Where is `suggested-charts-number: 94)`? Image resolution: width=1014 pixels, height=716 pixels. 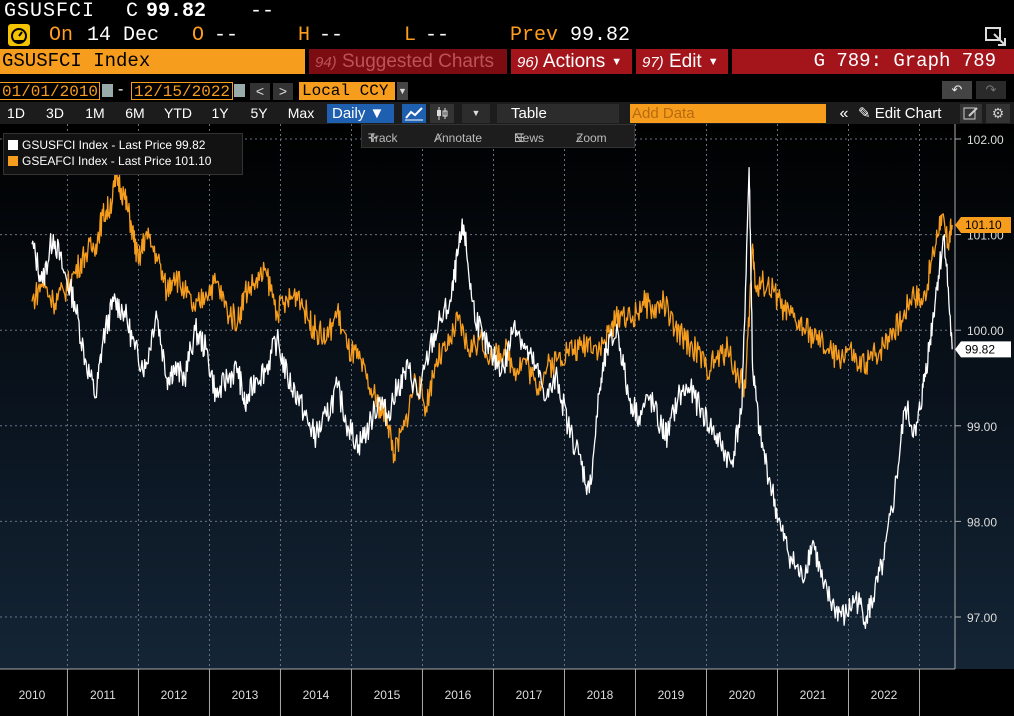 suggested-charts-number: 94) is located at coordinates (326, 62).